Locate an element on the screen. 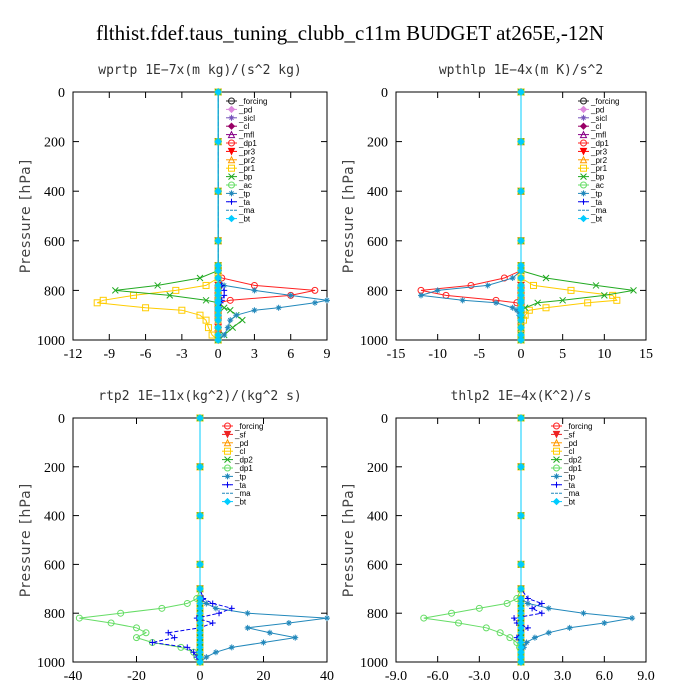 The width and height of the screenshot is (700, 700). x-tick-label: -15 is located at coordinates (396, 354).